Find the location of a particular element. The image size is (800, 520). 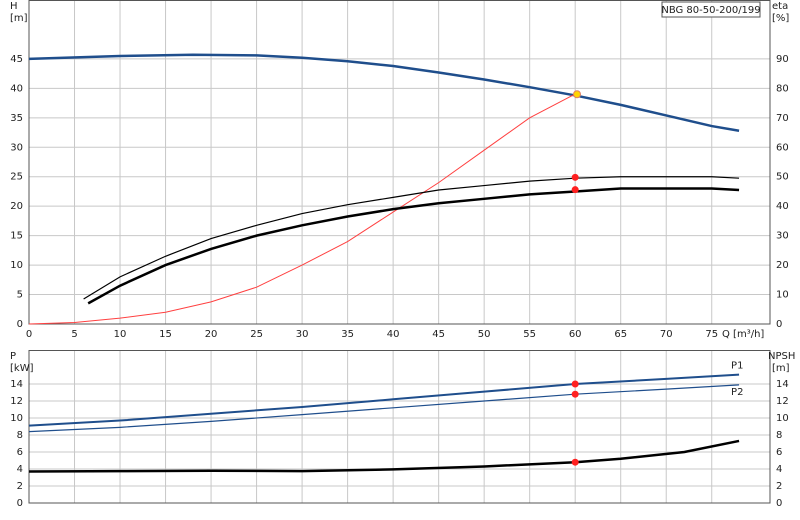

x-tick-label: 70 is located at coordinates (666, 334).